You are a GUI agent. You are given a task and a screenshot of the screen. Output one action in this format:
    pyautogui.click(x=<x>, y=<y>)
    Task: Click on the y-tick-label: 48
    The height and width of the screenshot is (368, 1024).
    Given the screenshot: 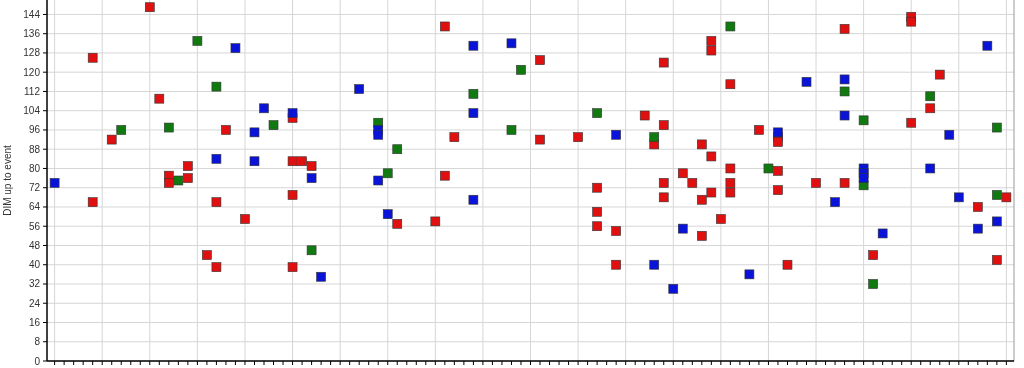 What is the action you would take?
    pyautogui.click(x=34, y=245)
    